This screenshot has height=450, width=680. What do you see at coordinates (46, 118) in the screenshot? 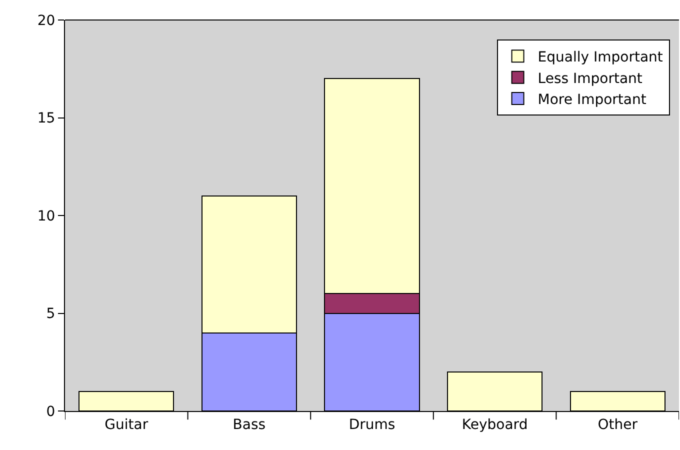
I see `y-tick-label: 15` at bounding box center [46, 118].